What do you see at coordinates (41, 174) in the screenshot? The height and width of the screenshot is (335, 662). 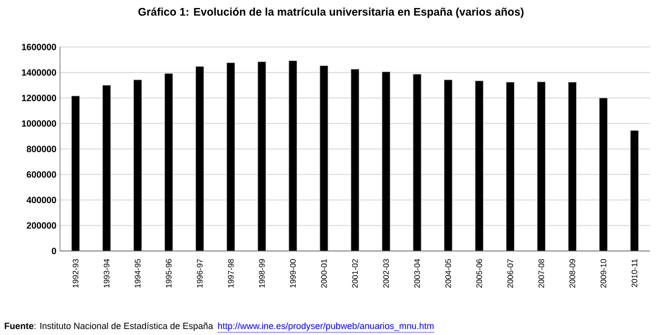 I see `y-tick-label: 600000` at bounding box center [41, 174].